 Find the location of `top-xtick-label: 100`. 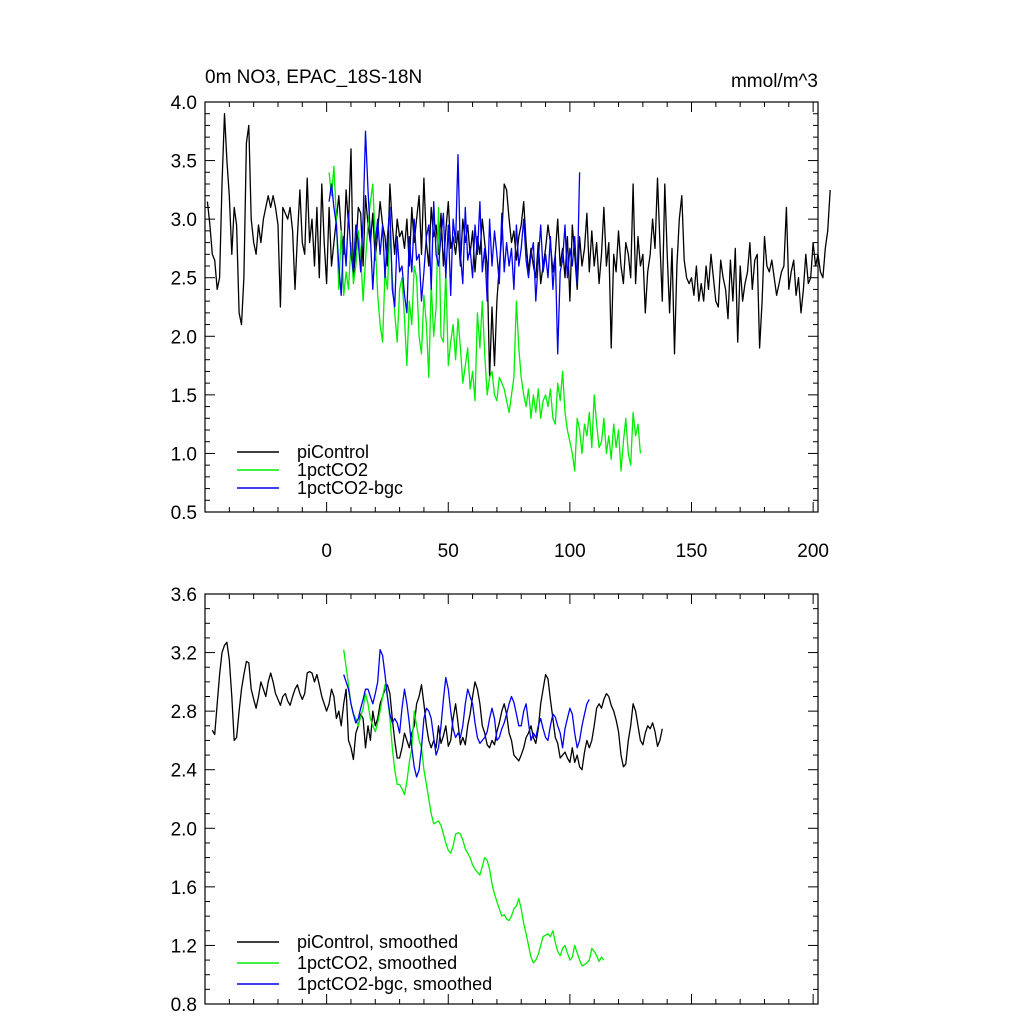

top-xtick-label: 100 is located at coordinates (570, 551).